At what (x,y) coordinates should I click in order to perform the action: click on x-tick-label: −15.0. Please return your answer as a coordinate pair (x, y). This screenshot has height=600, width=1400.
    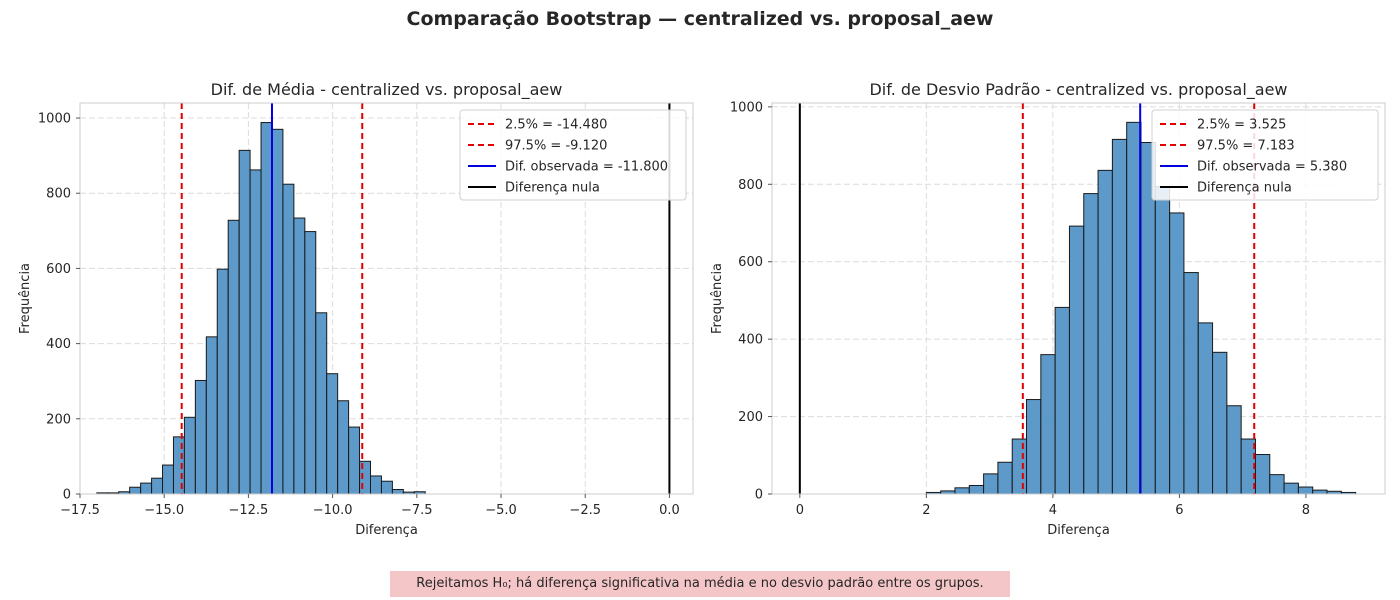
    Looking at the image, I should click on (164, 510).